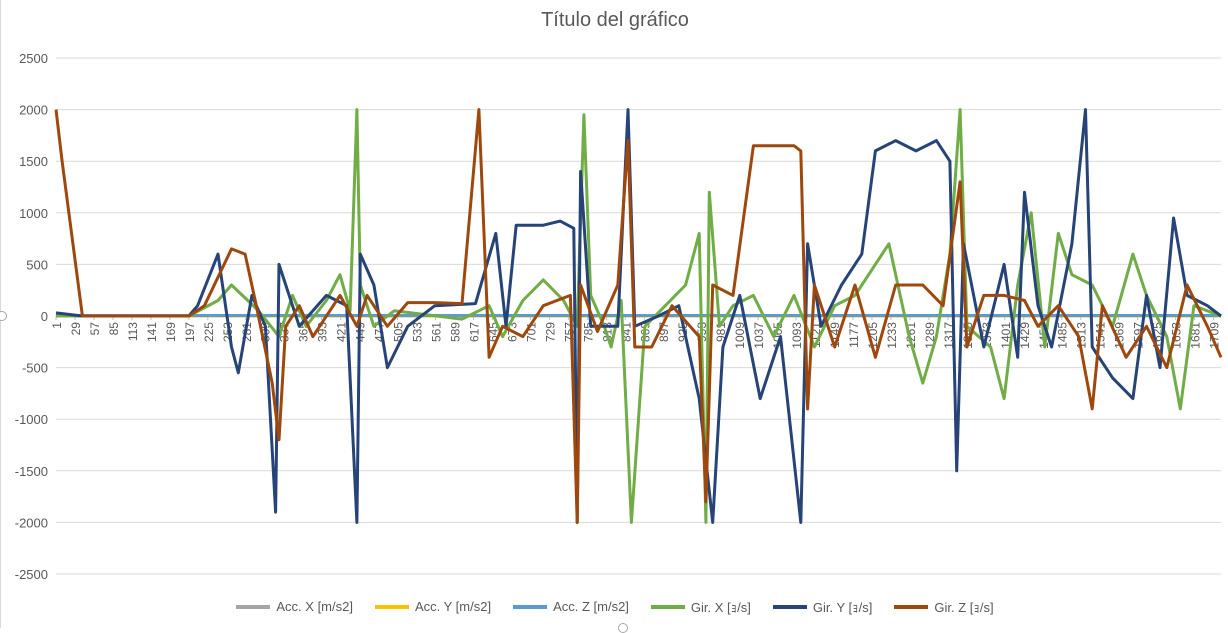 This screenshot has height=633, width=1228. What do you see at coordinates (37, 264) in the screenshot?
I see `y-tick-label: 500` at bounding box center [37, 264].